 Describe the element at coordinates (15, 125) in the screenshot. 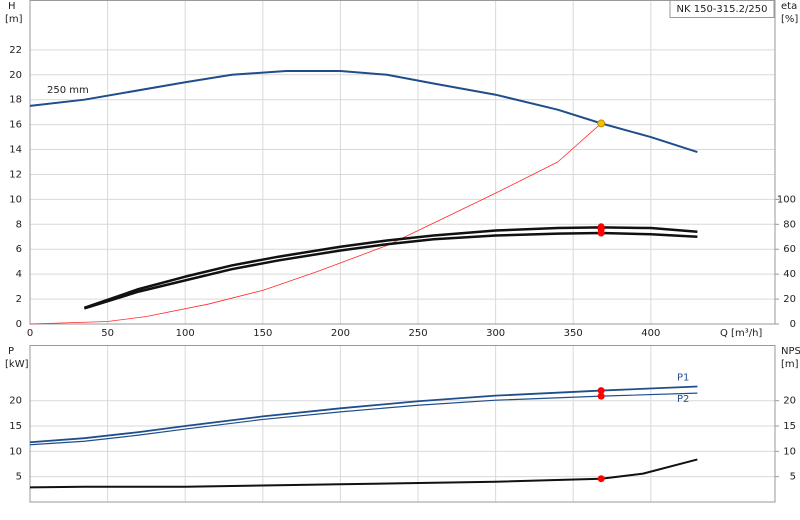

I see `y-tick-label: 16` at that location.